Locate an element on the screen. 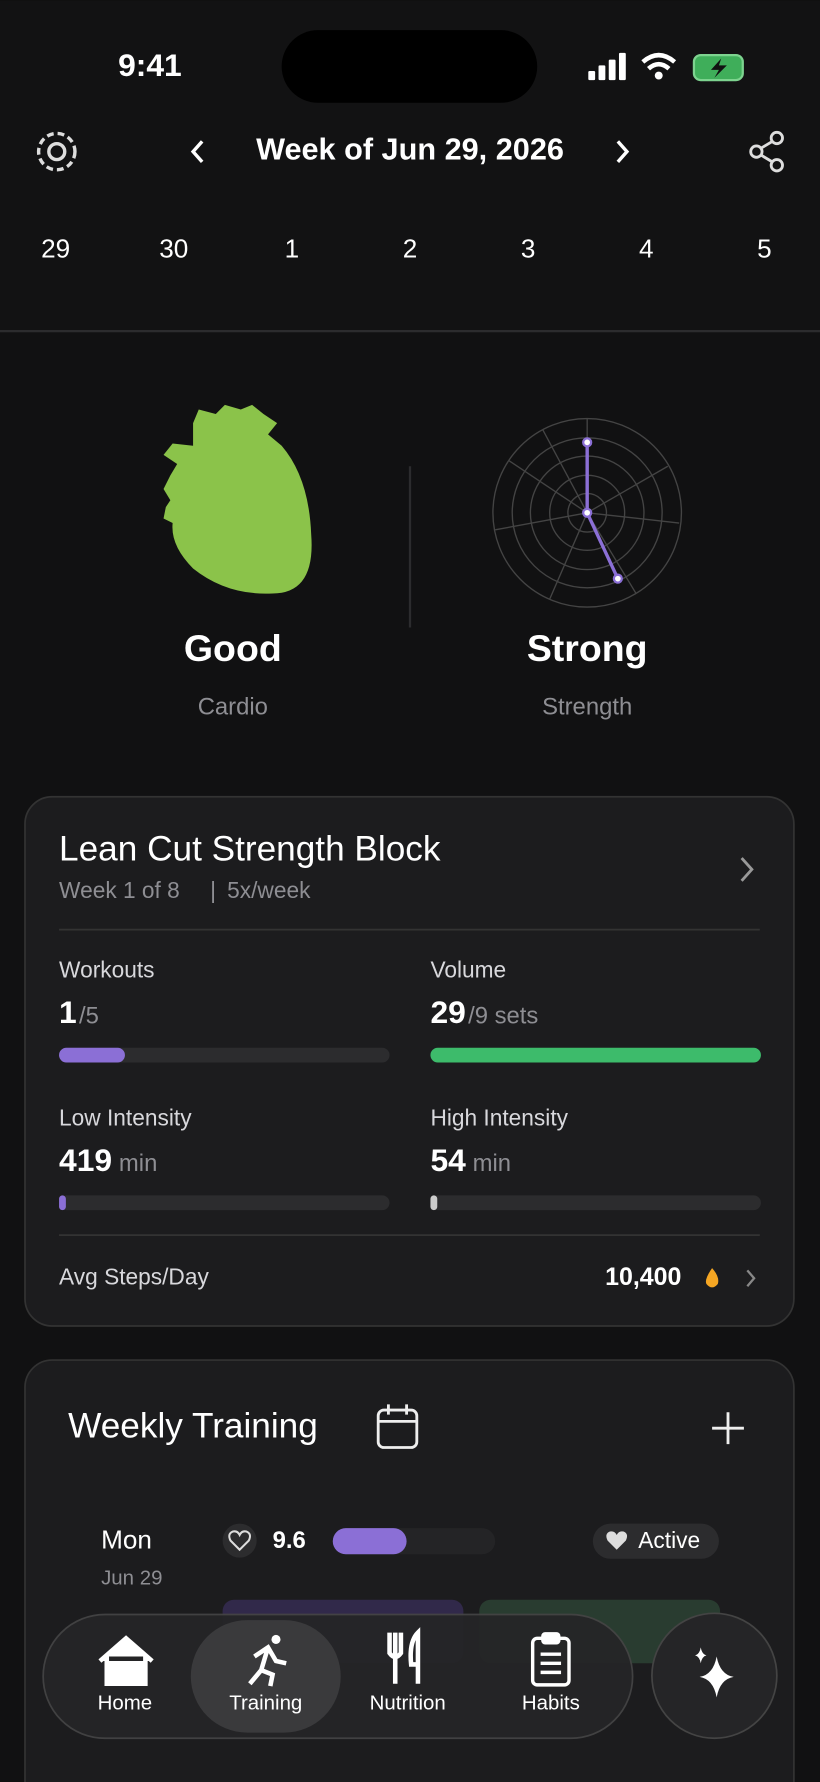  metric-unit: /9 sets is located at coordinates (503, 1015).